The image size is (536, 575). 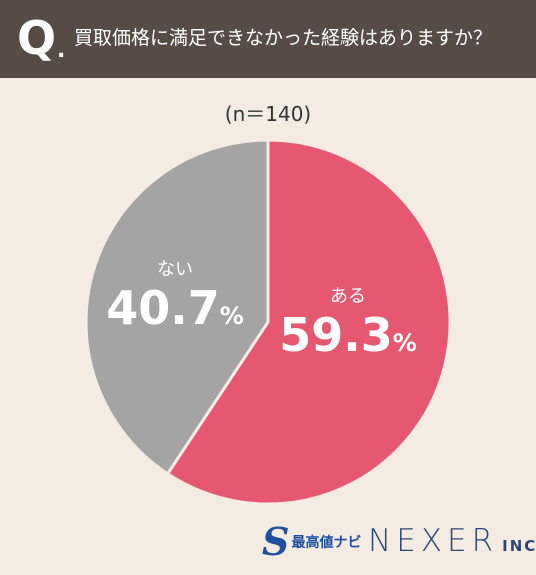 What do you see at coordinates (231, 316) in the screenshot?
I see `slice-unit-nai: %` at bounding box center [231, 316].